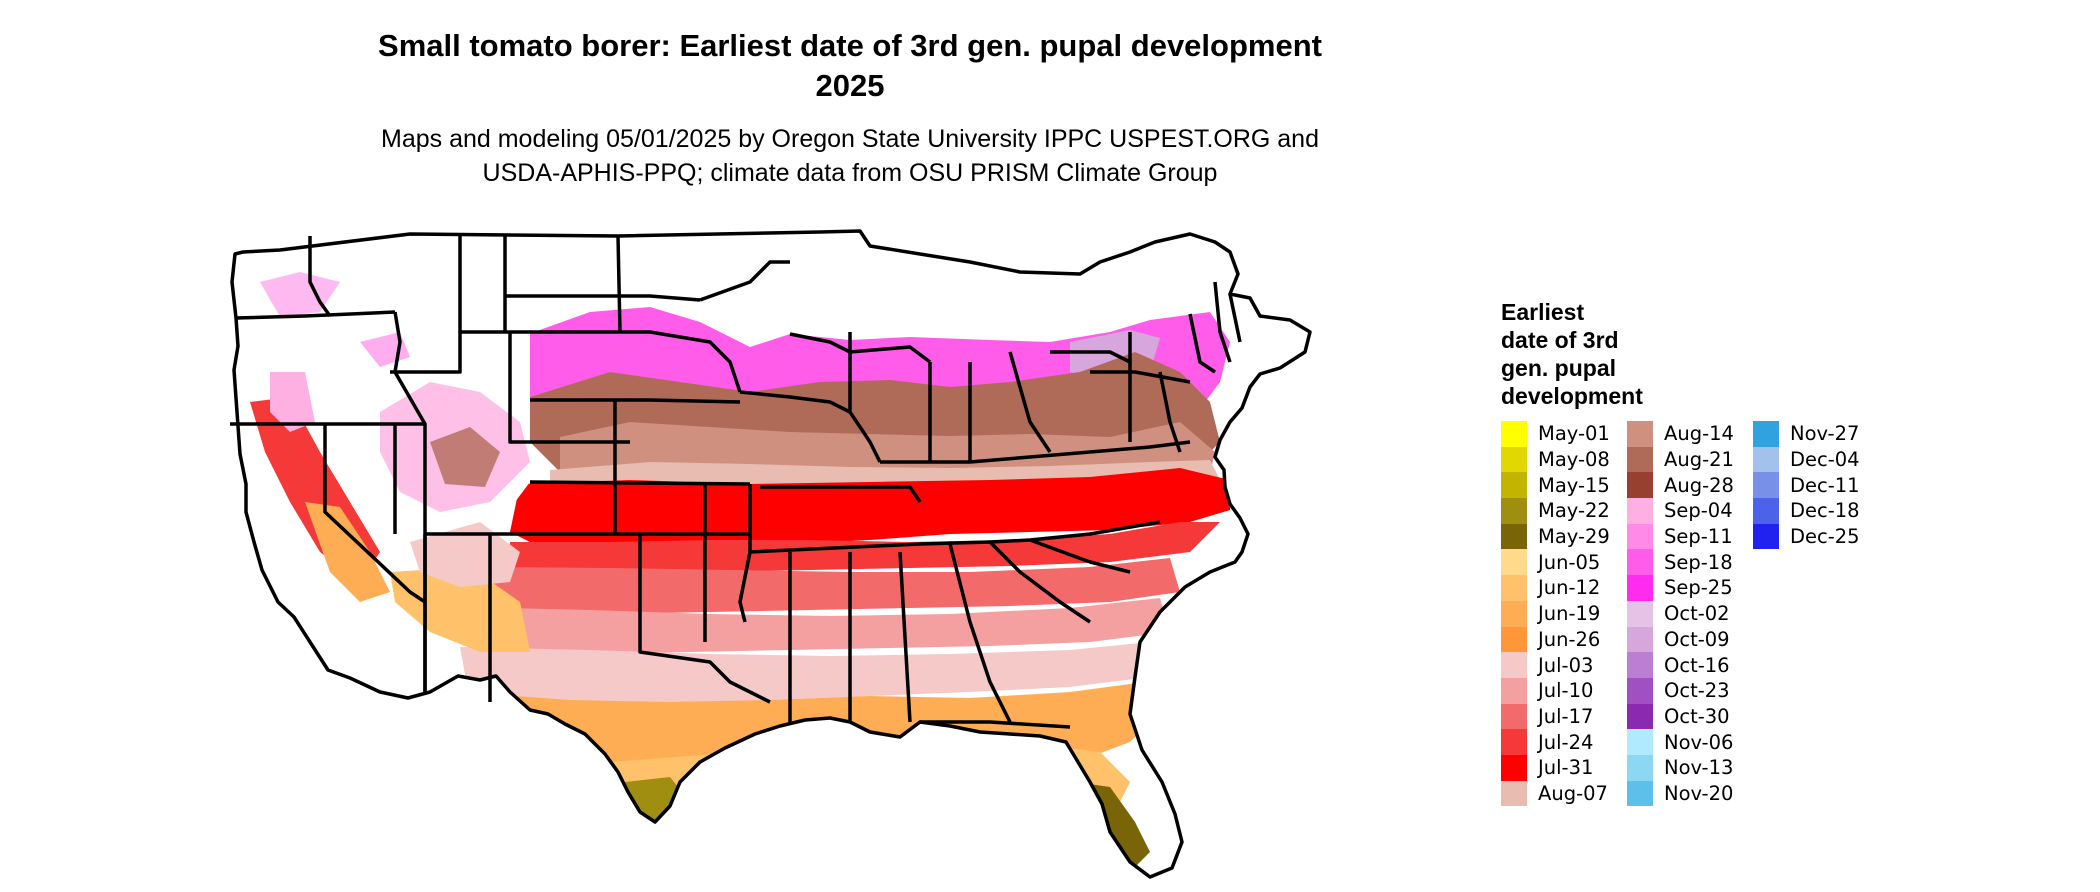 This screenshot has width=2100, height=892. I want to click on legend-item: Jul-03, so click(1564, 665).